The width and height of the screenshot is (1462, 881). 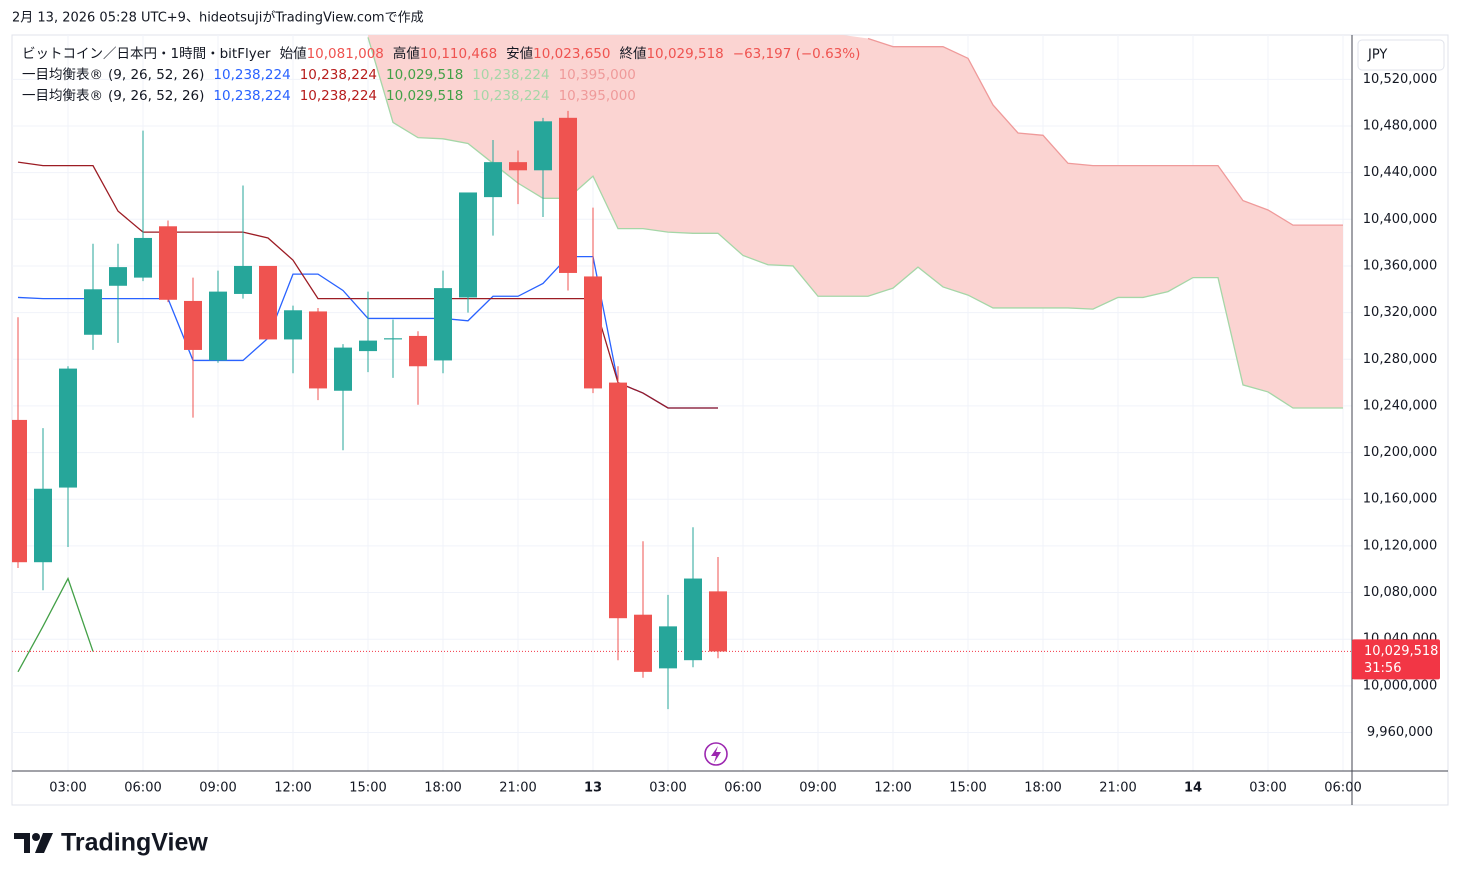 I want to click on y-tick-label: 10,400,000, so click(x=1400, y=219).